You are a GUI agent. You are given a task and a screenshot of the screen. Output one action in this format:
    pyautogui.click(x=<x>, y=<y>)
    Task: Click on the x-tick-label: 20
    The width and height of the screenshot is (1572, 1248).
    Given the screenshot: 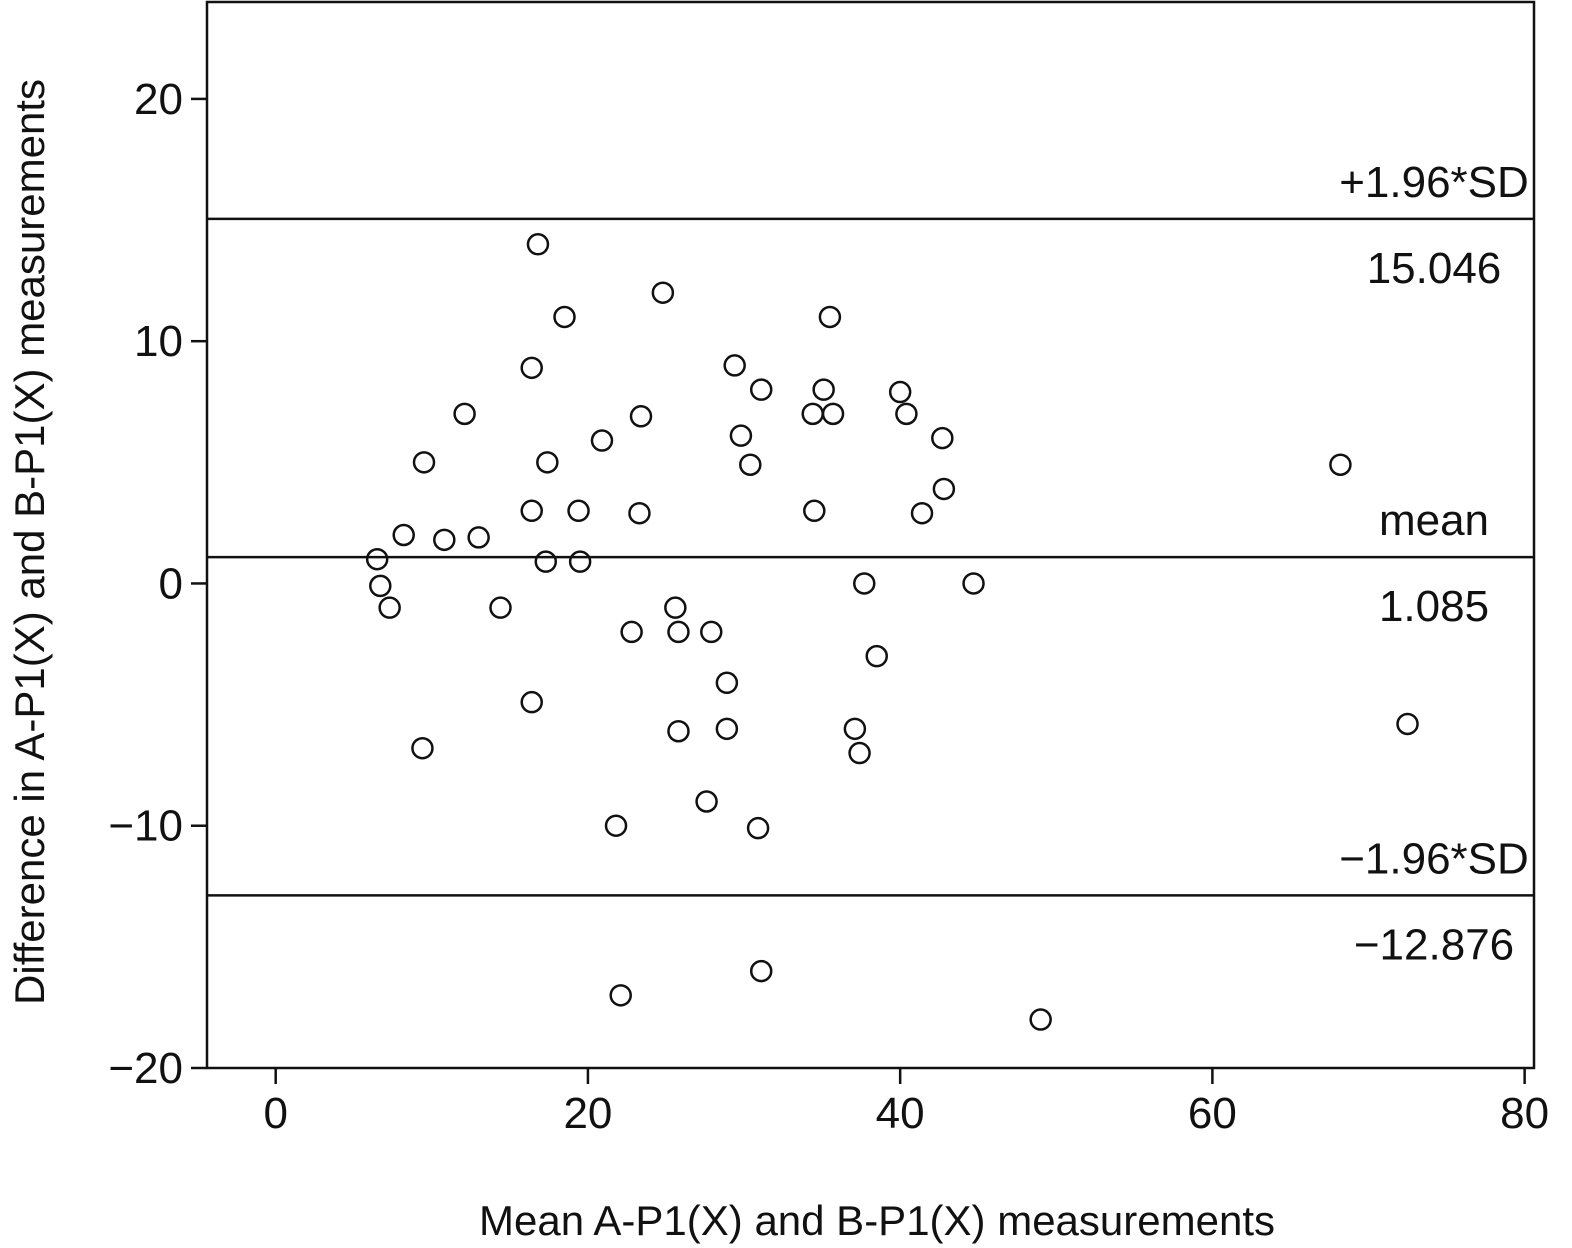 What is the action you would take?
    pyautogui.click(x=587, y=1113)
    